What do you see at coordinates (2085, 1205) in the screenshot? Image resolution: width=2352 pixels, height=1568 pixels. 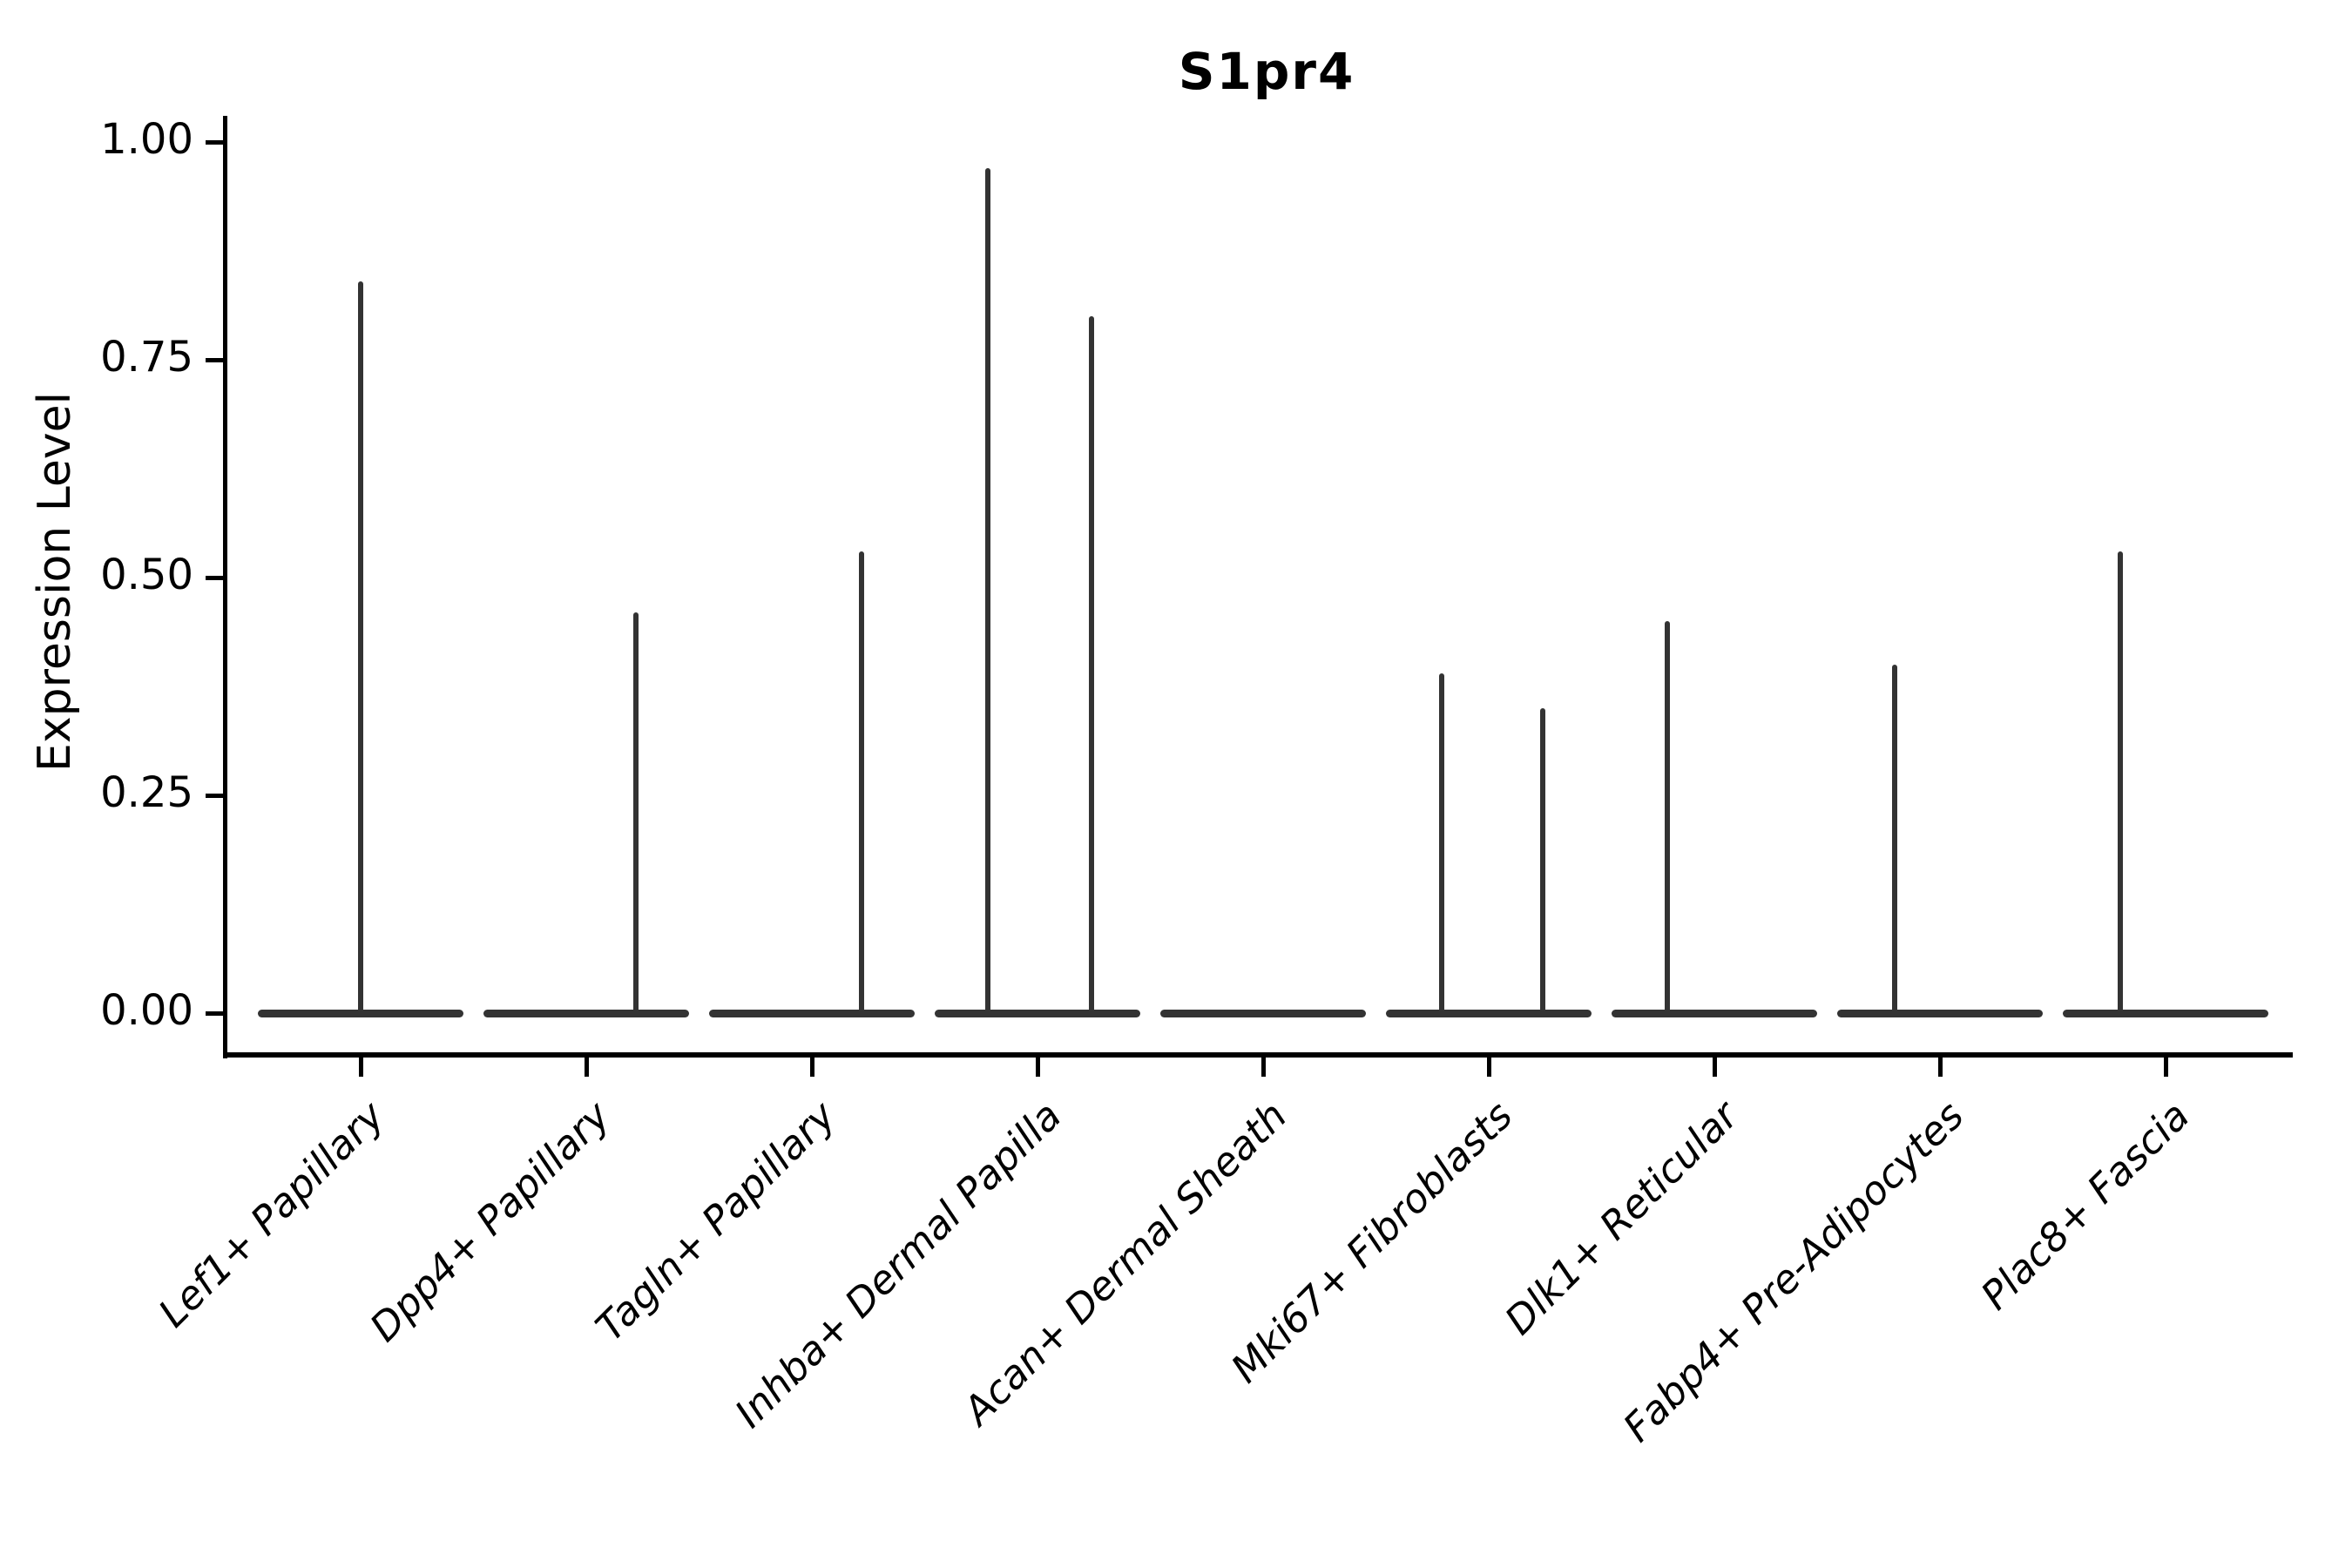 I see `x-tick-label: Plac8+ Fascia` at bounding box center [2085, 1205].